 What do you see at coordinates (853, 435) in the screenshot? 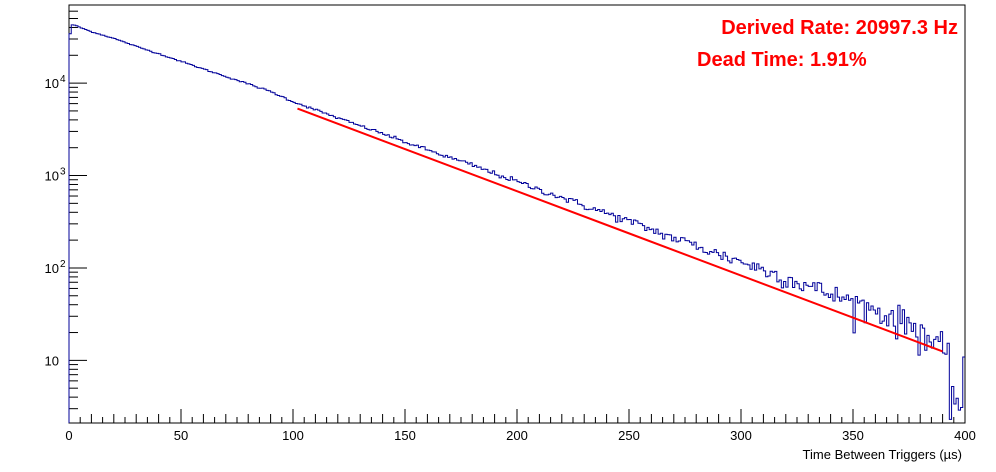
I see `x-tick-label: 350` at bounding box center [853, 435].